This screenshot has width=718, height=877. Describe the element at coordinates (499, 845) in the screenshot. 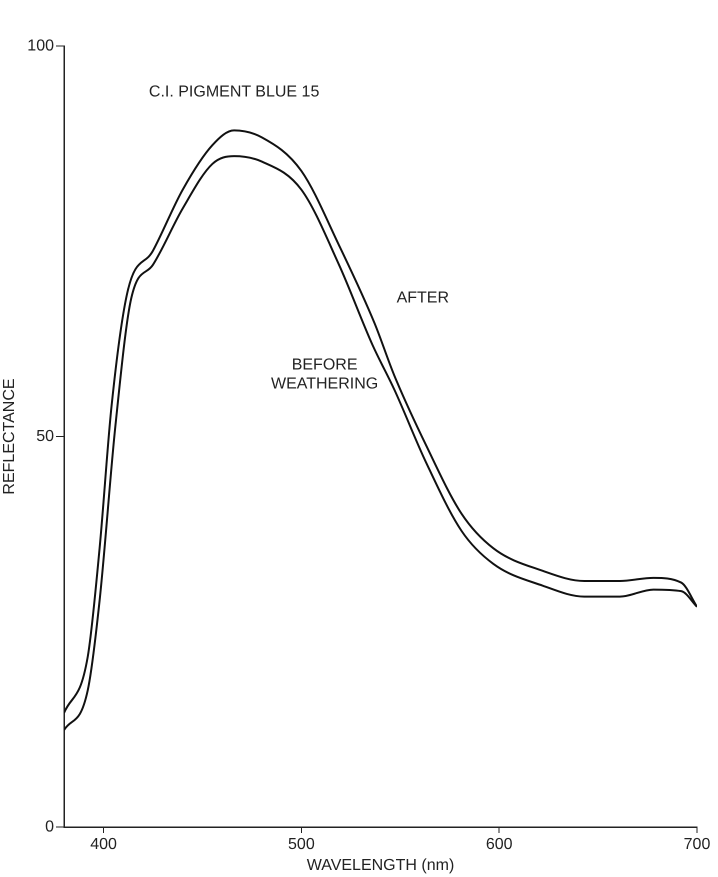

I see `x-tick-label: 600` at that location.